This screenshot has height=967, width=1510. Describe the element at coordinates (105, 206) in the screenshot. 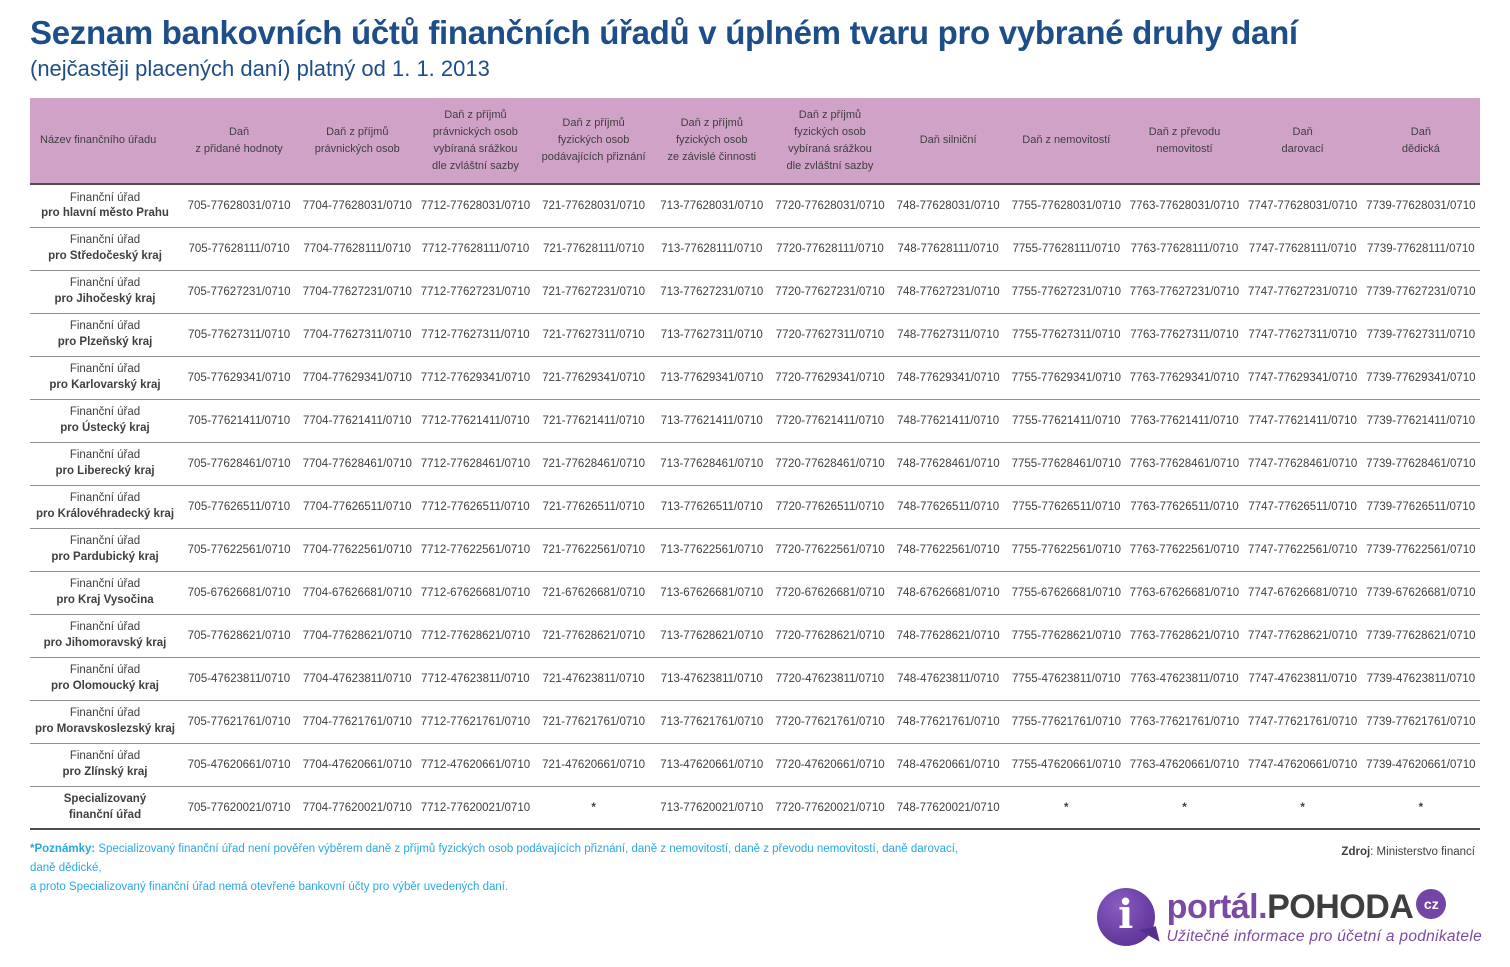

I see `office-name: Finanční úřad pro hlavní město Prahu` at that location.